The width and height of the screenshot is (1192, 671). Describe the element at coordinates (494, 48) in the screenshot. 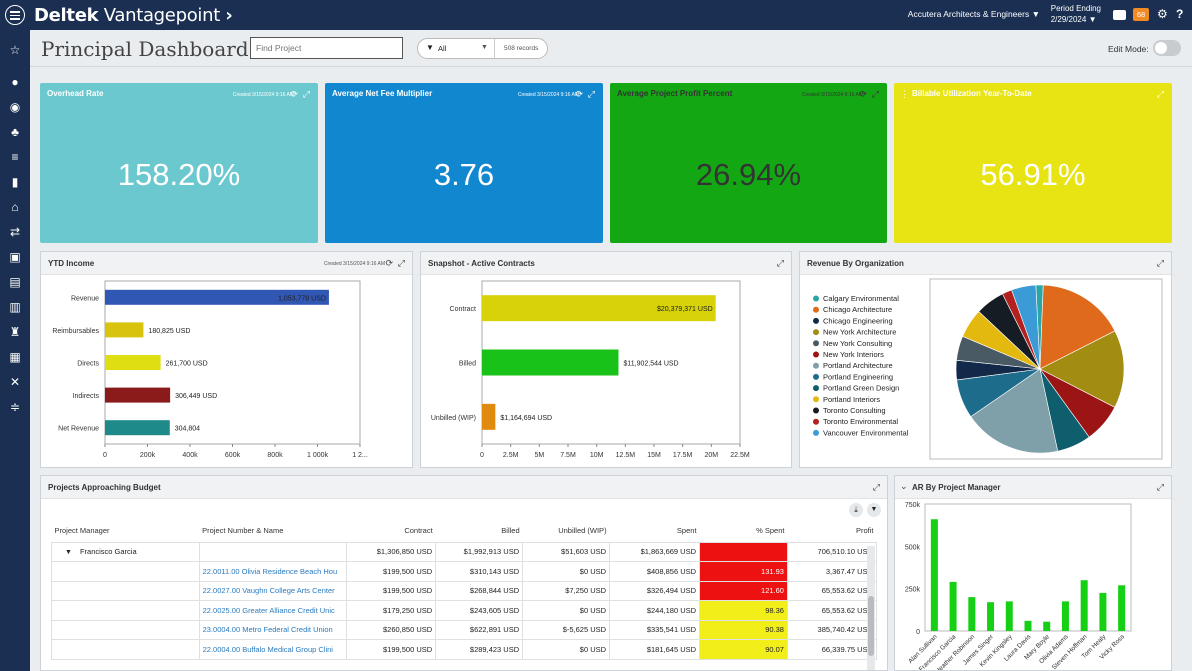

I see `filter-divider` at that location.